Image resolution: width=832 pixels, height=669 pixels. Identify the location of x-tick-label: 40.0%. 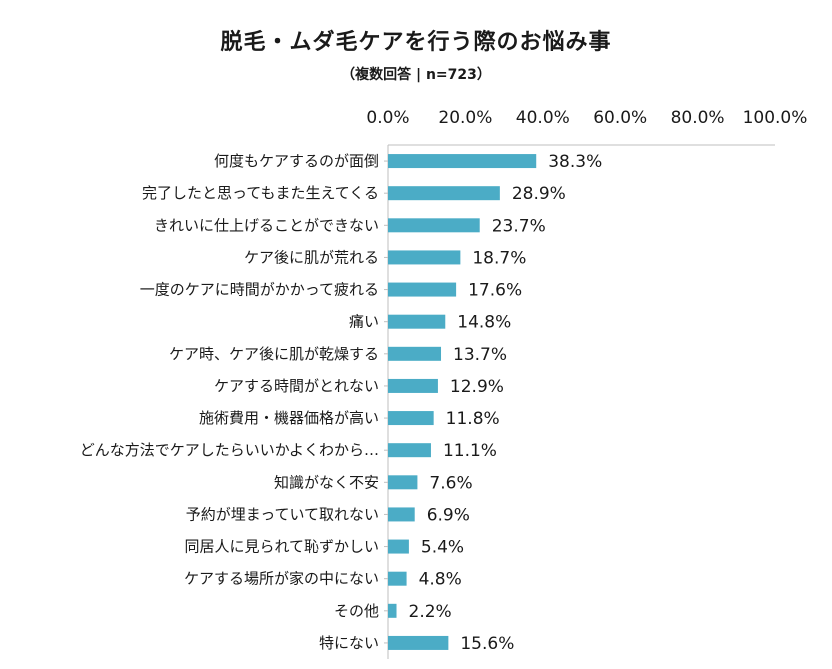
(543, 118).